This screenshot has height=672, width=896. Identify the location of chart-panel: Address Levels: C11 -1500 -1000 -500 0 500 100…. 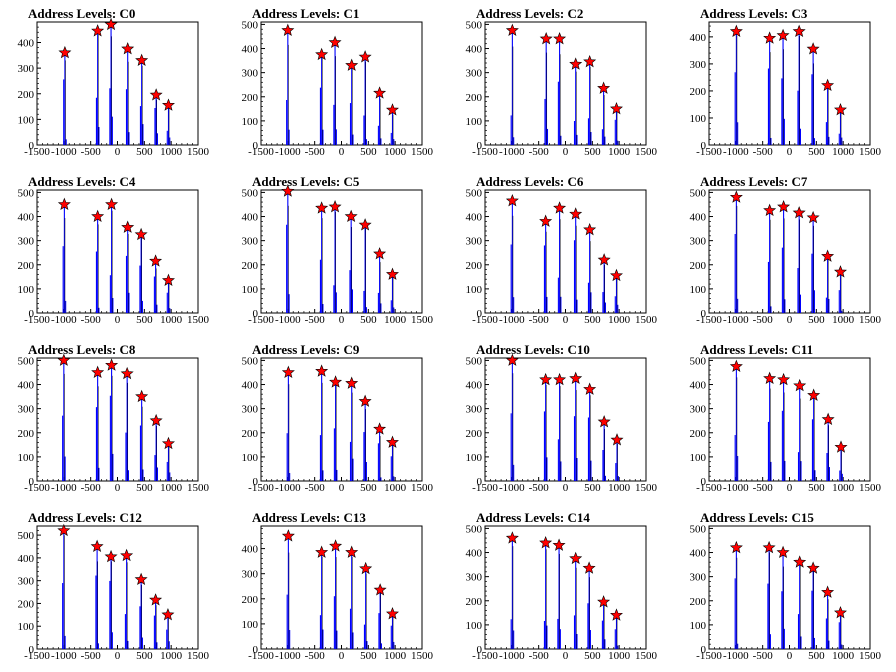
(784, 420).